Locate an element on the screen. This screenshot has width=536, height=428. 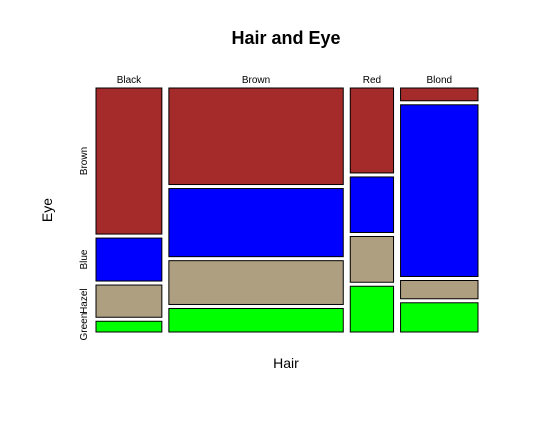
x-axis-title: Hair is located at coordinates (286, 363).